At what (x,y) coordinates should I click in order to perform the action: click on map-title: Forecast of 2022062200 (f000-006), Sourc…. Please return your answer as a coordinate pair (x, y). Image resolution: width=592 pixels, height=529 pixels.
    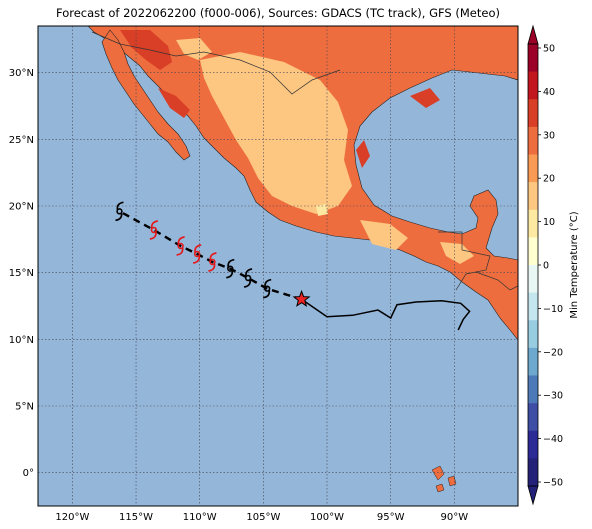
    Looking at the image, I should click on (278, 13).